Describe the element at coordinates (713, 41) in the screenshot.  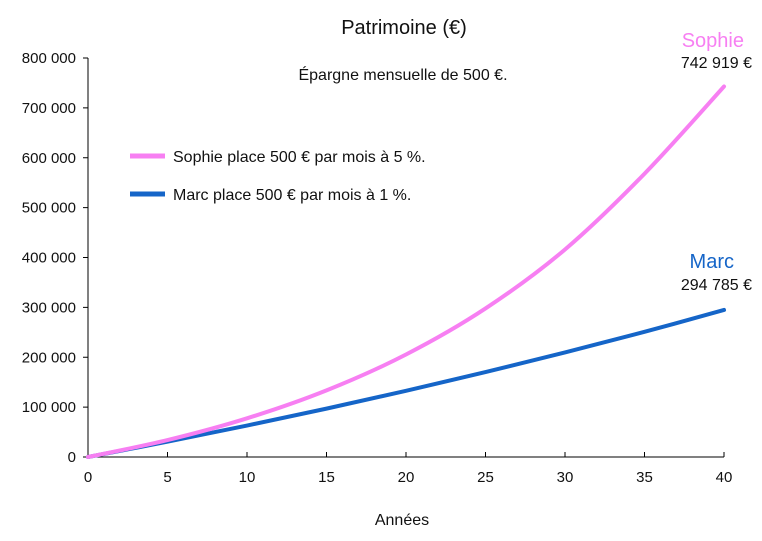
I see `sophie-end-label: Sophie` at that location.